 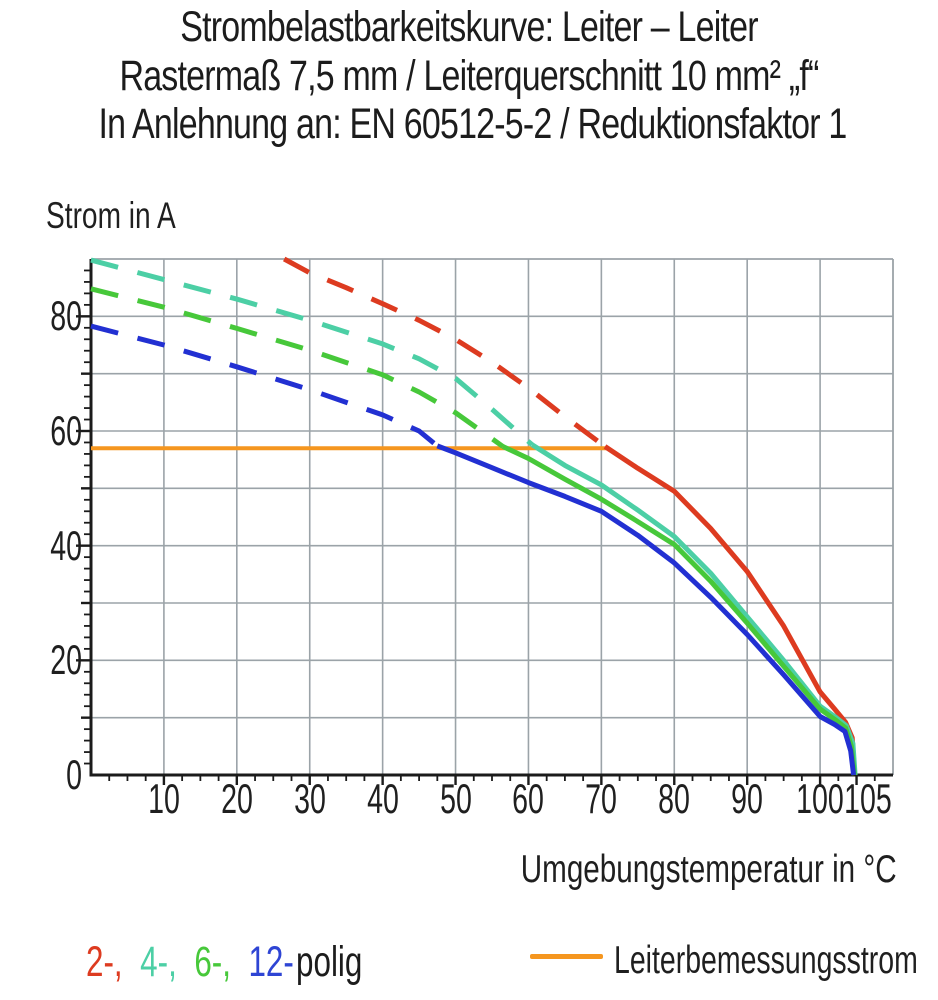 I want to click on x-tick-label: 50, so click(x=455, y=798).